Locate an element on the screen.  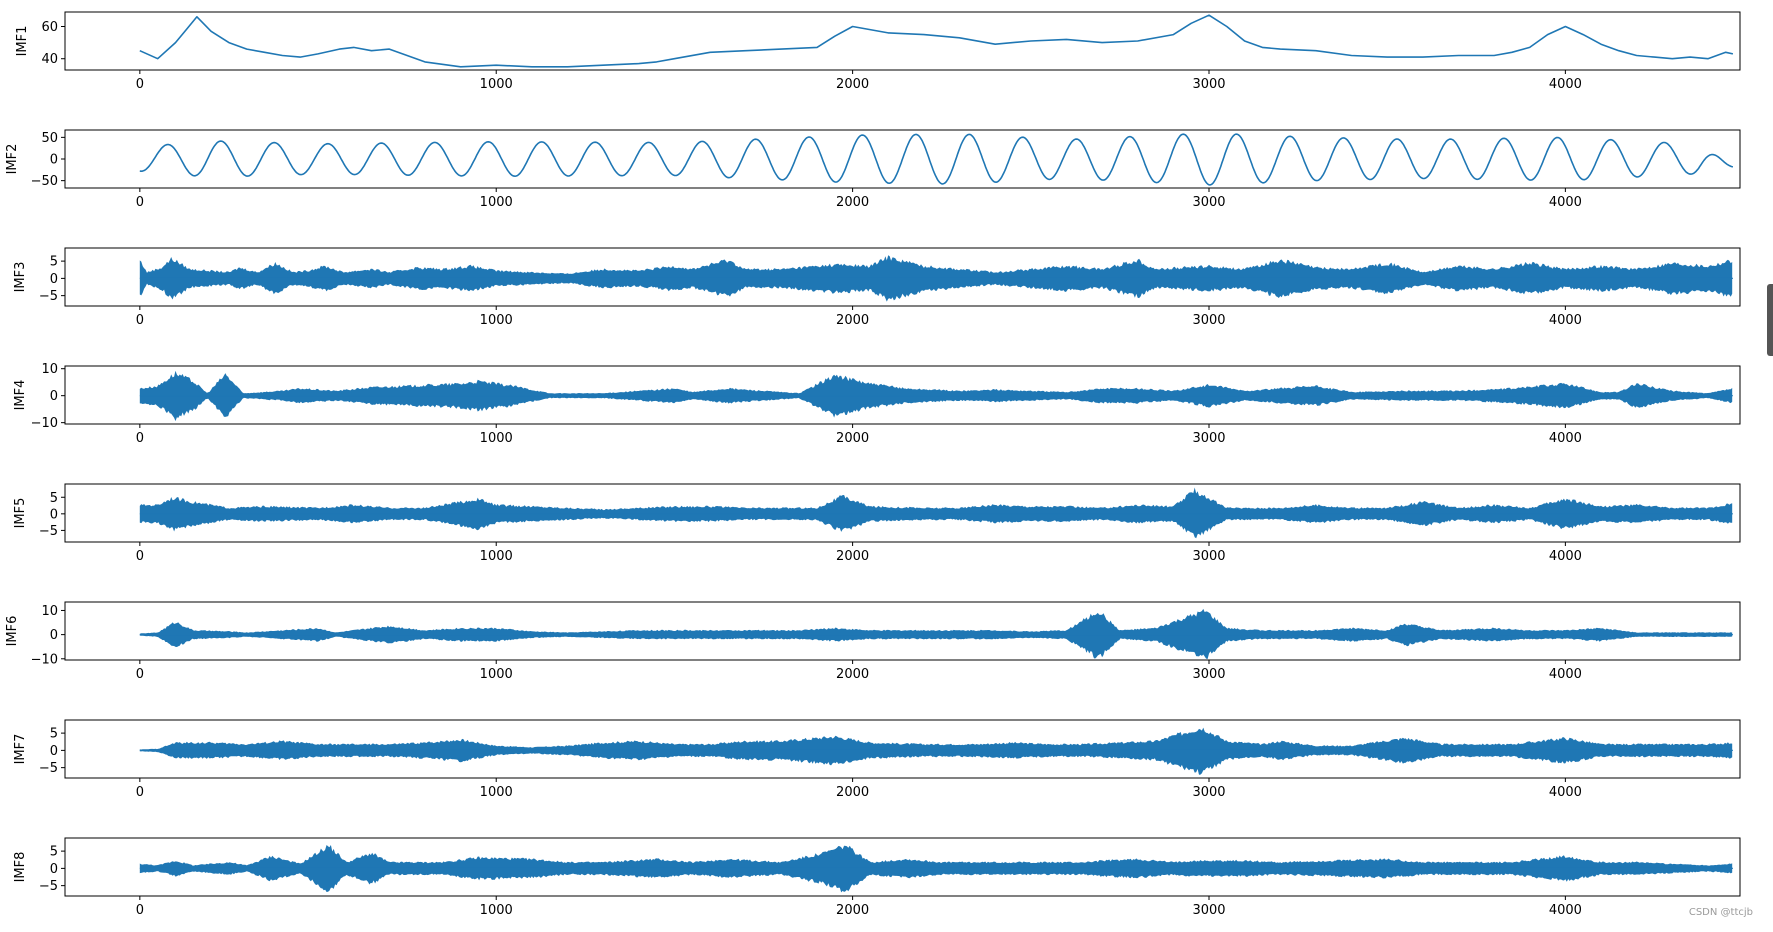
imf-panel-1: 0 1000 2000 3000 4000 40 60 IMF1 is located at coordinates (878, 51).